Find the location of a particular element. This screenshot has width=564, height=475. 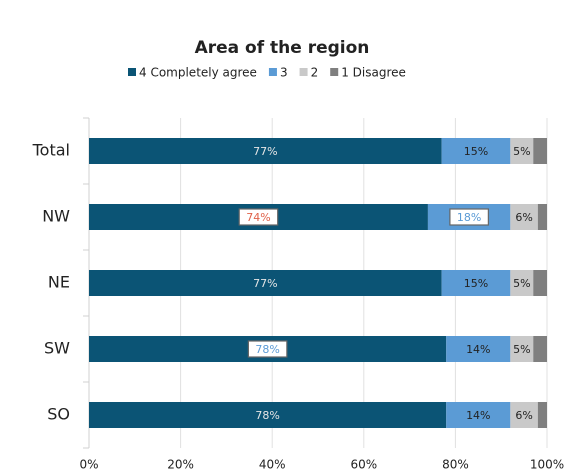

legend-label: 1 Disagree is located at coordinates (373, 73).